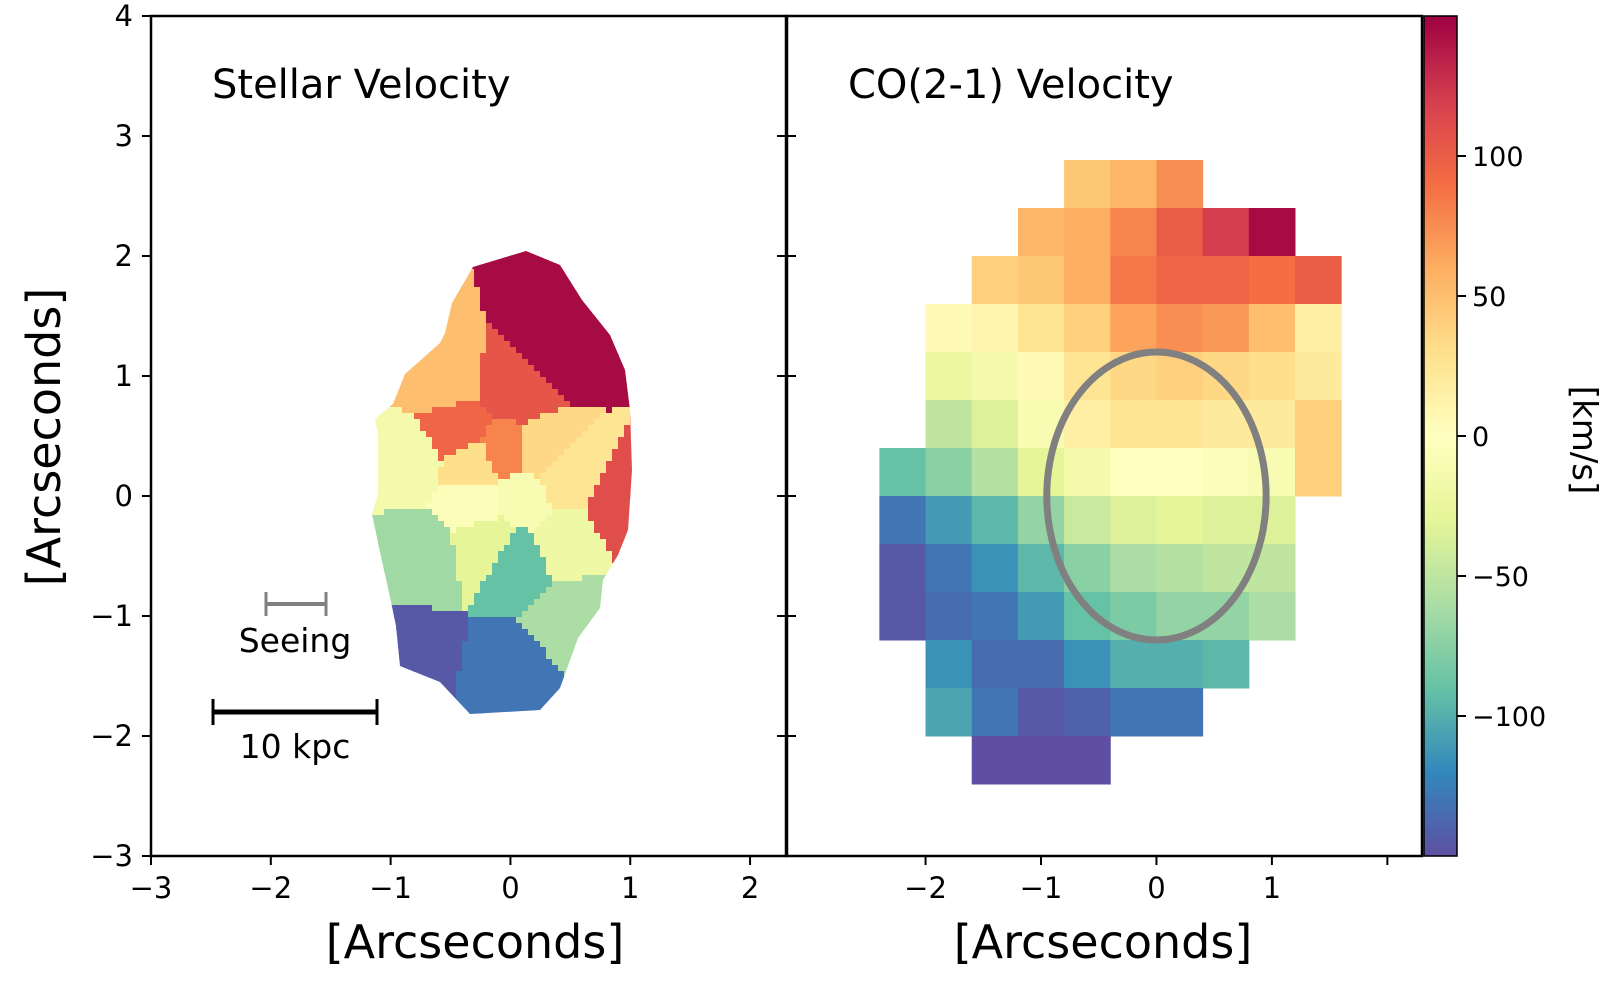 This screenshot has width=1602, height=994. What do you see at coordinates (1146, 880) in the screenshot?
I see `right-x-ticks: −2 −1 0 1` at bounding box center [1146, 880].